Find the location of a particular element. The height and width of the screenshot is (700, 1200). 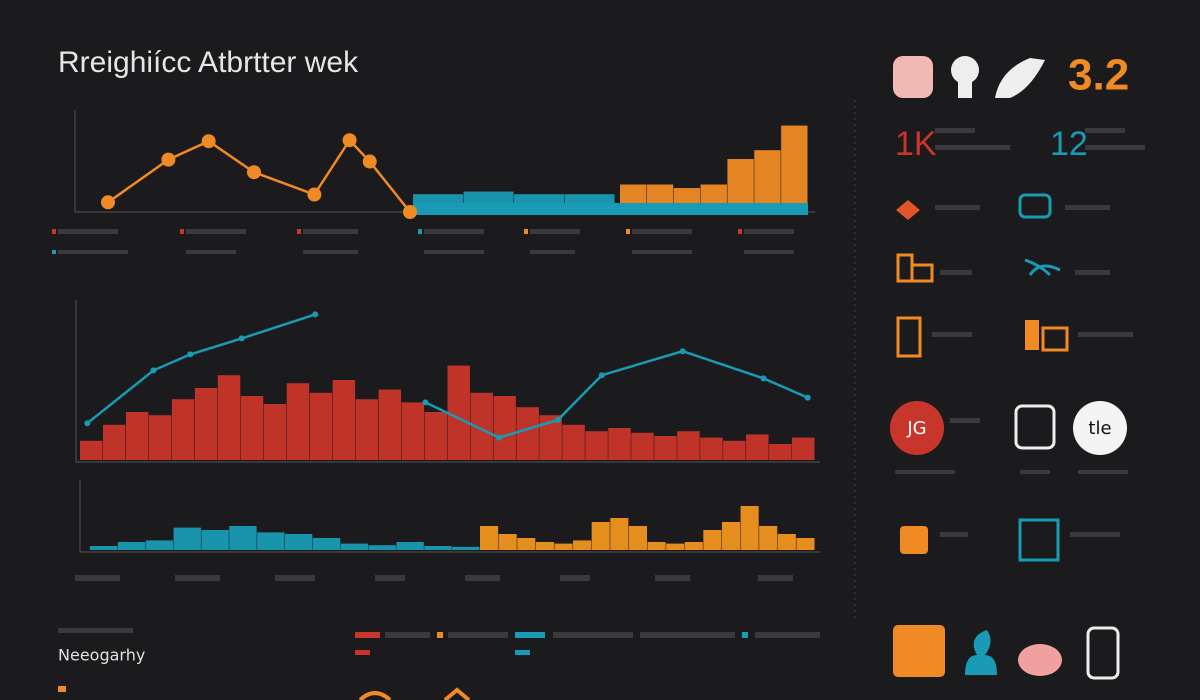

kpi: 3.2 is located at coordinates (1098, 75).